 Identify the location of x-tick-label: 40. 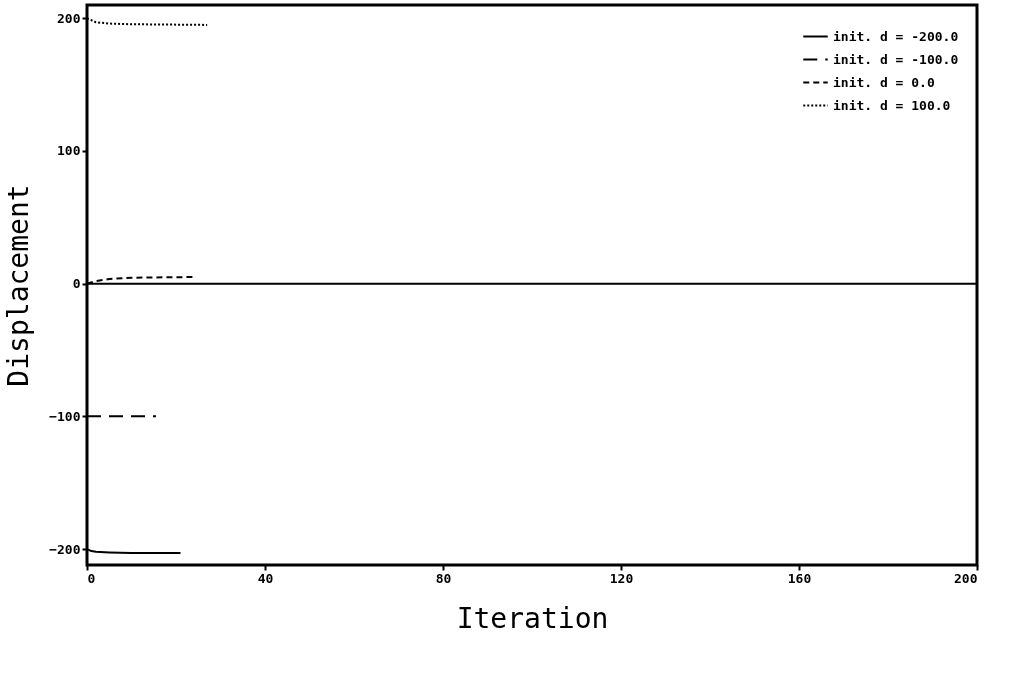
(265, 578).